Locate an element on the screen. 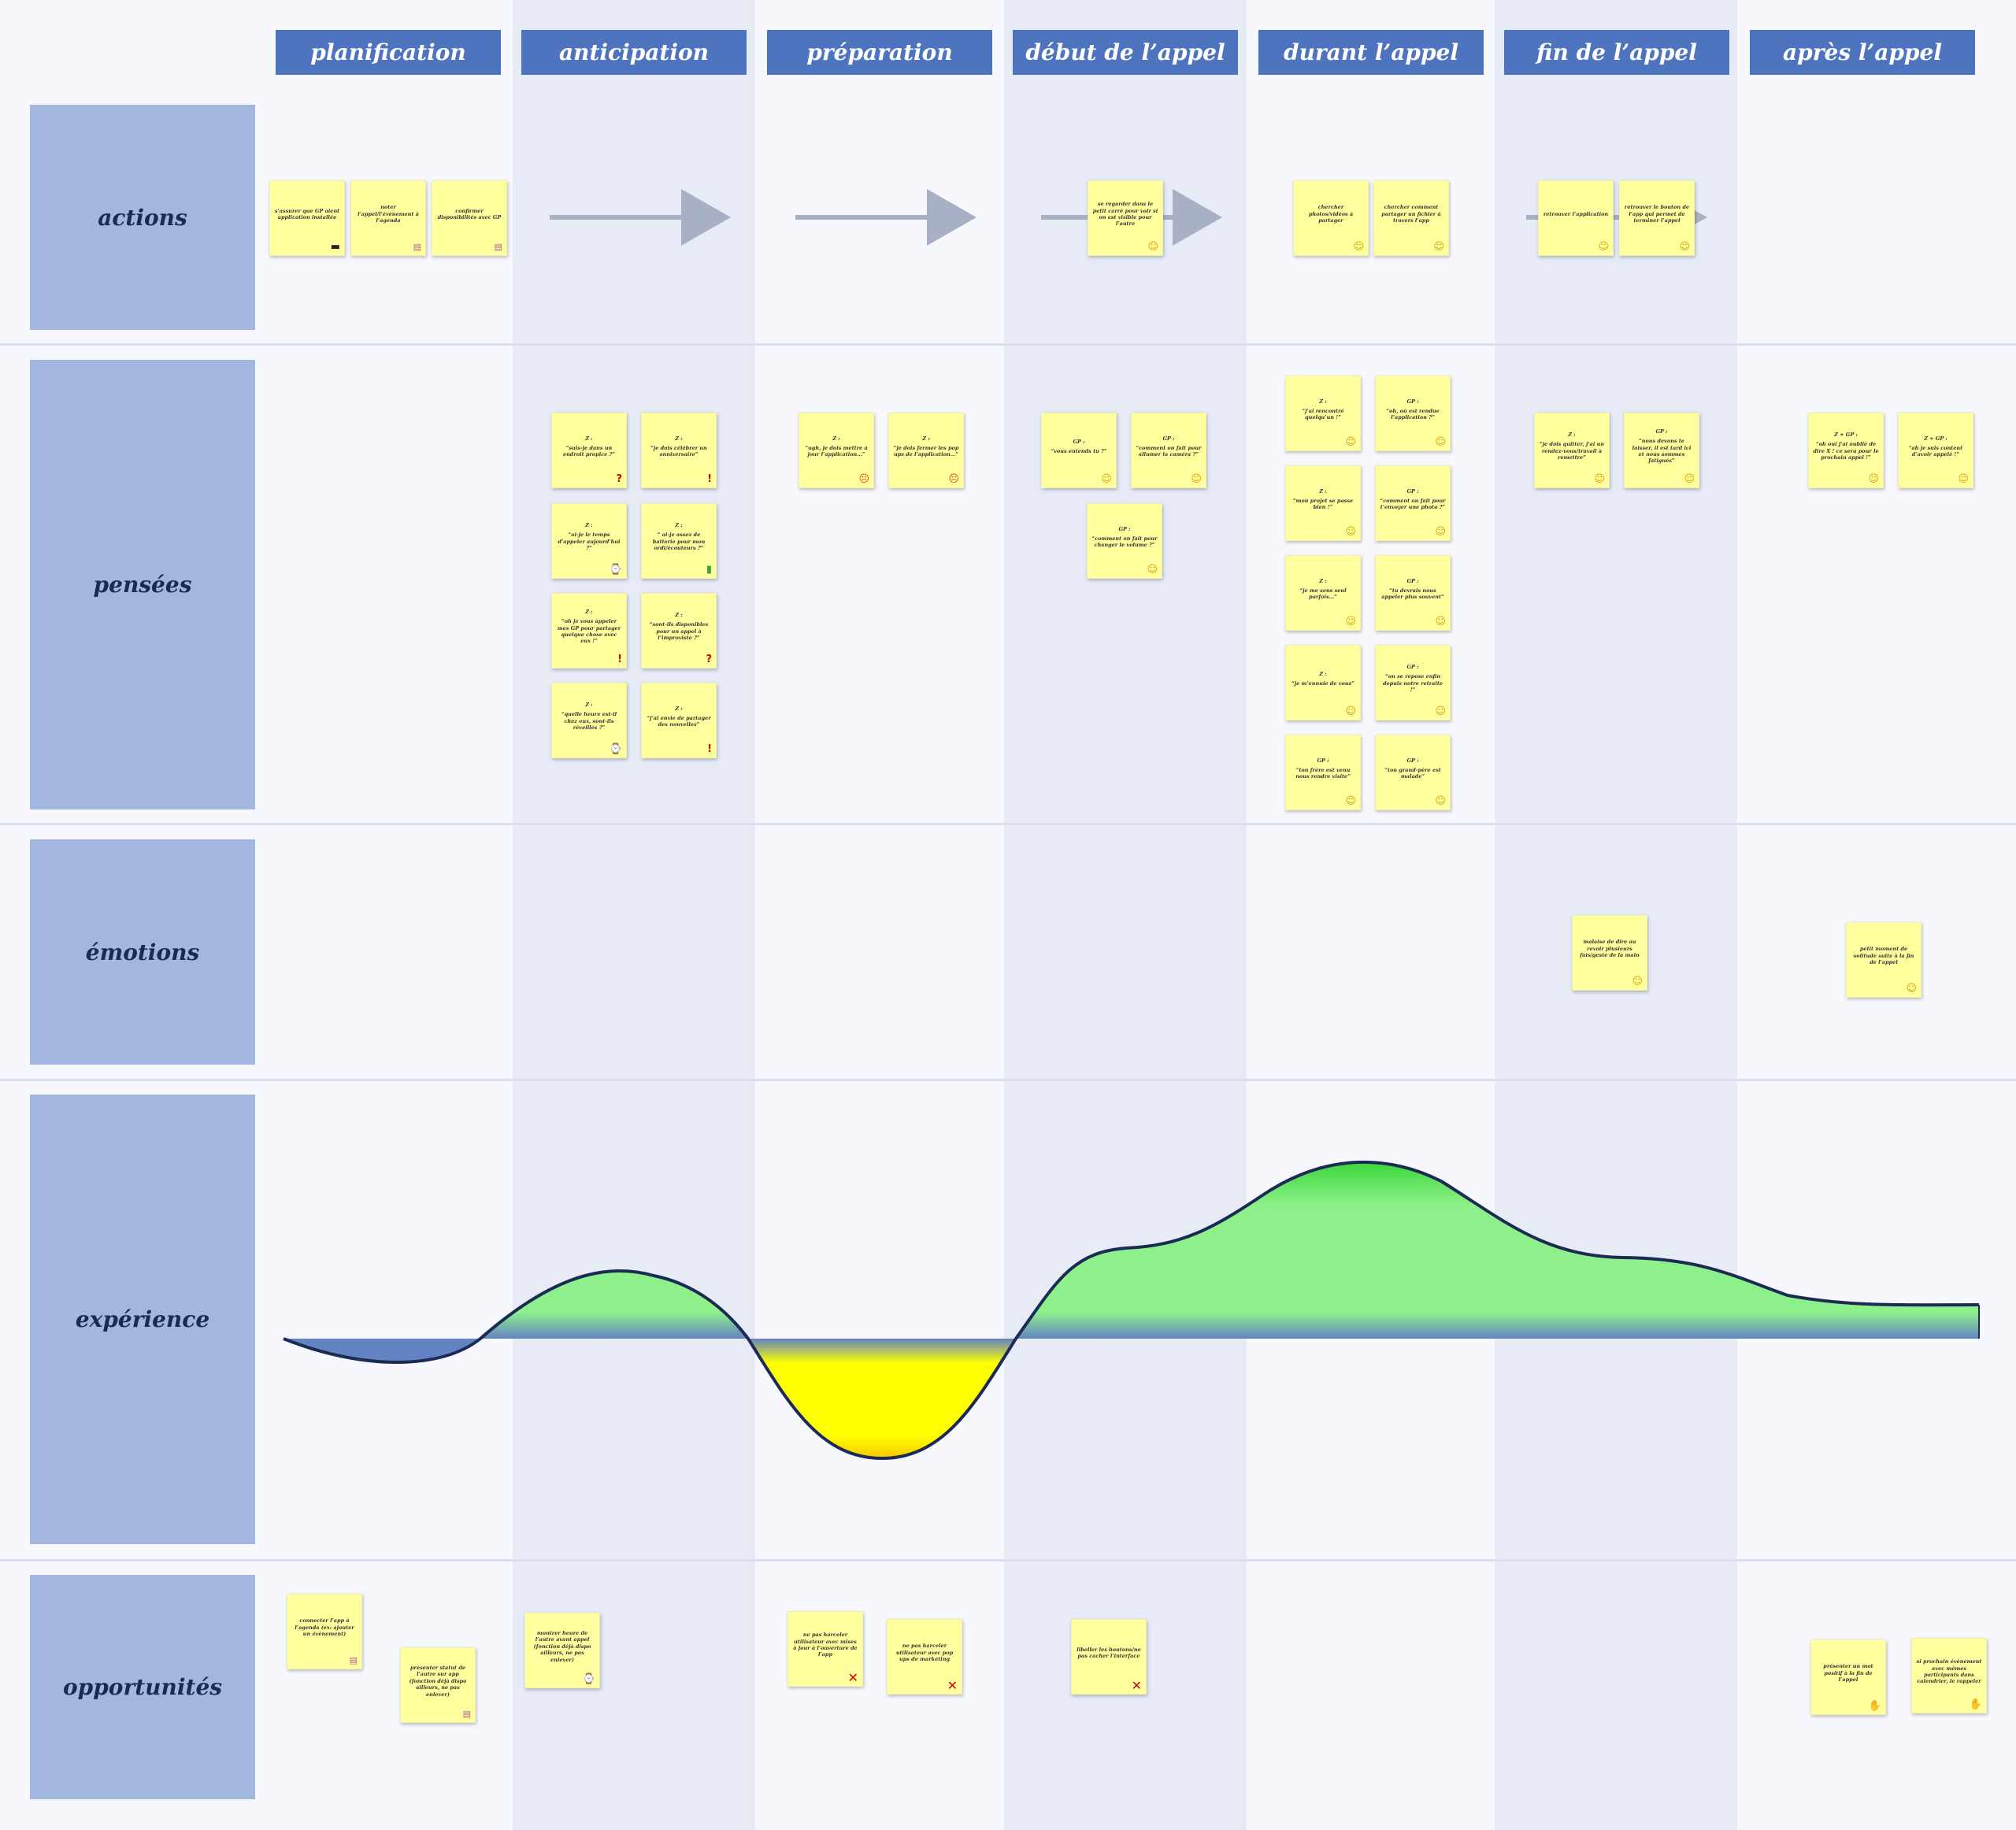 The width and height of the screenshot is (2016, 1830). sticky-note-pensees: Z : “suis-je dans un endroit propice ?”? is located at coordinates (589, 450).